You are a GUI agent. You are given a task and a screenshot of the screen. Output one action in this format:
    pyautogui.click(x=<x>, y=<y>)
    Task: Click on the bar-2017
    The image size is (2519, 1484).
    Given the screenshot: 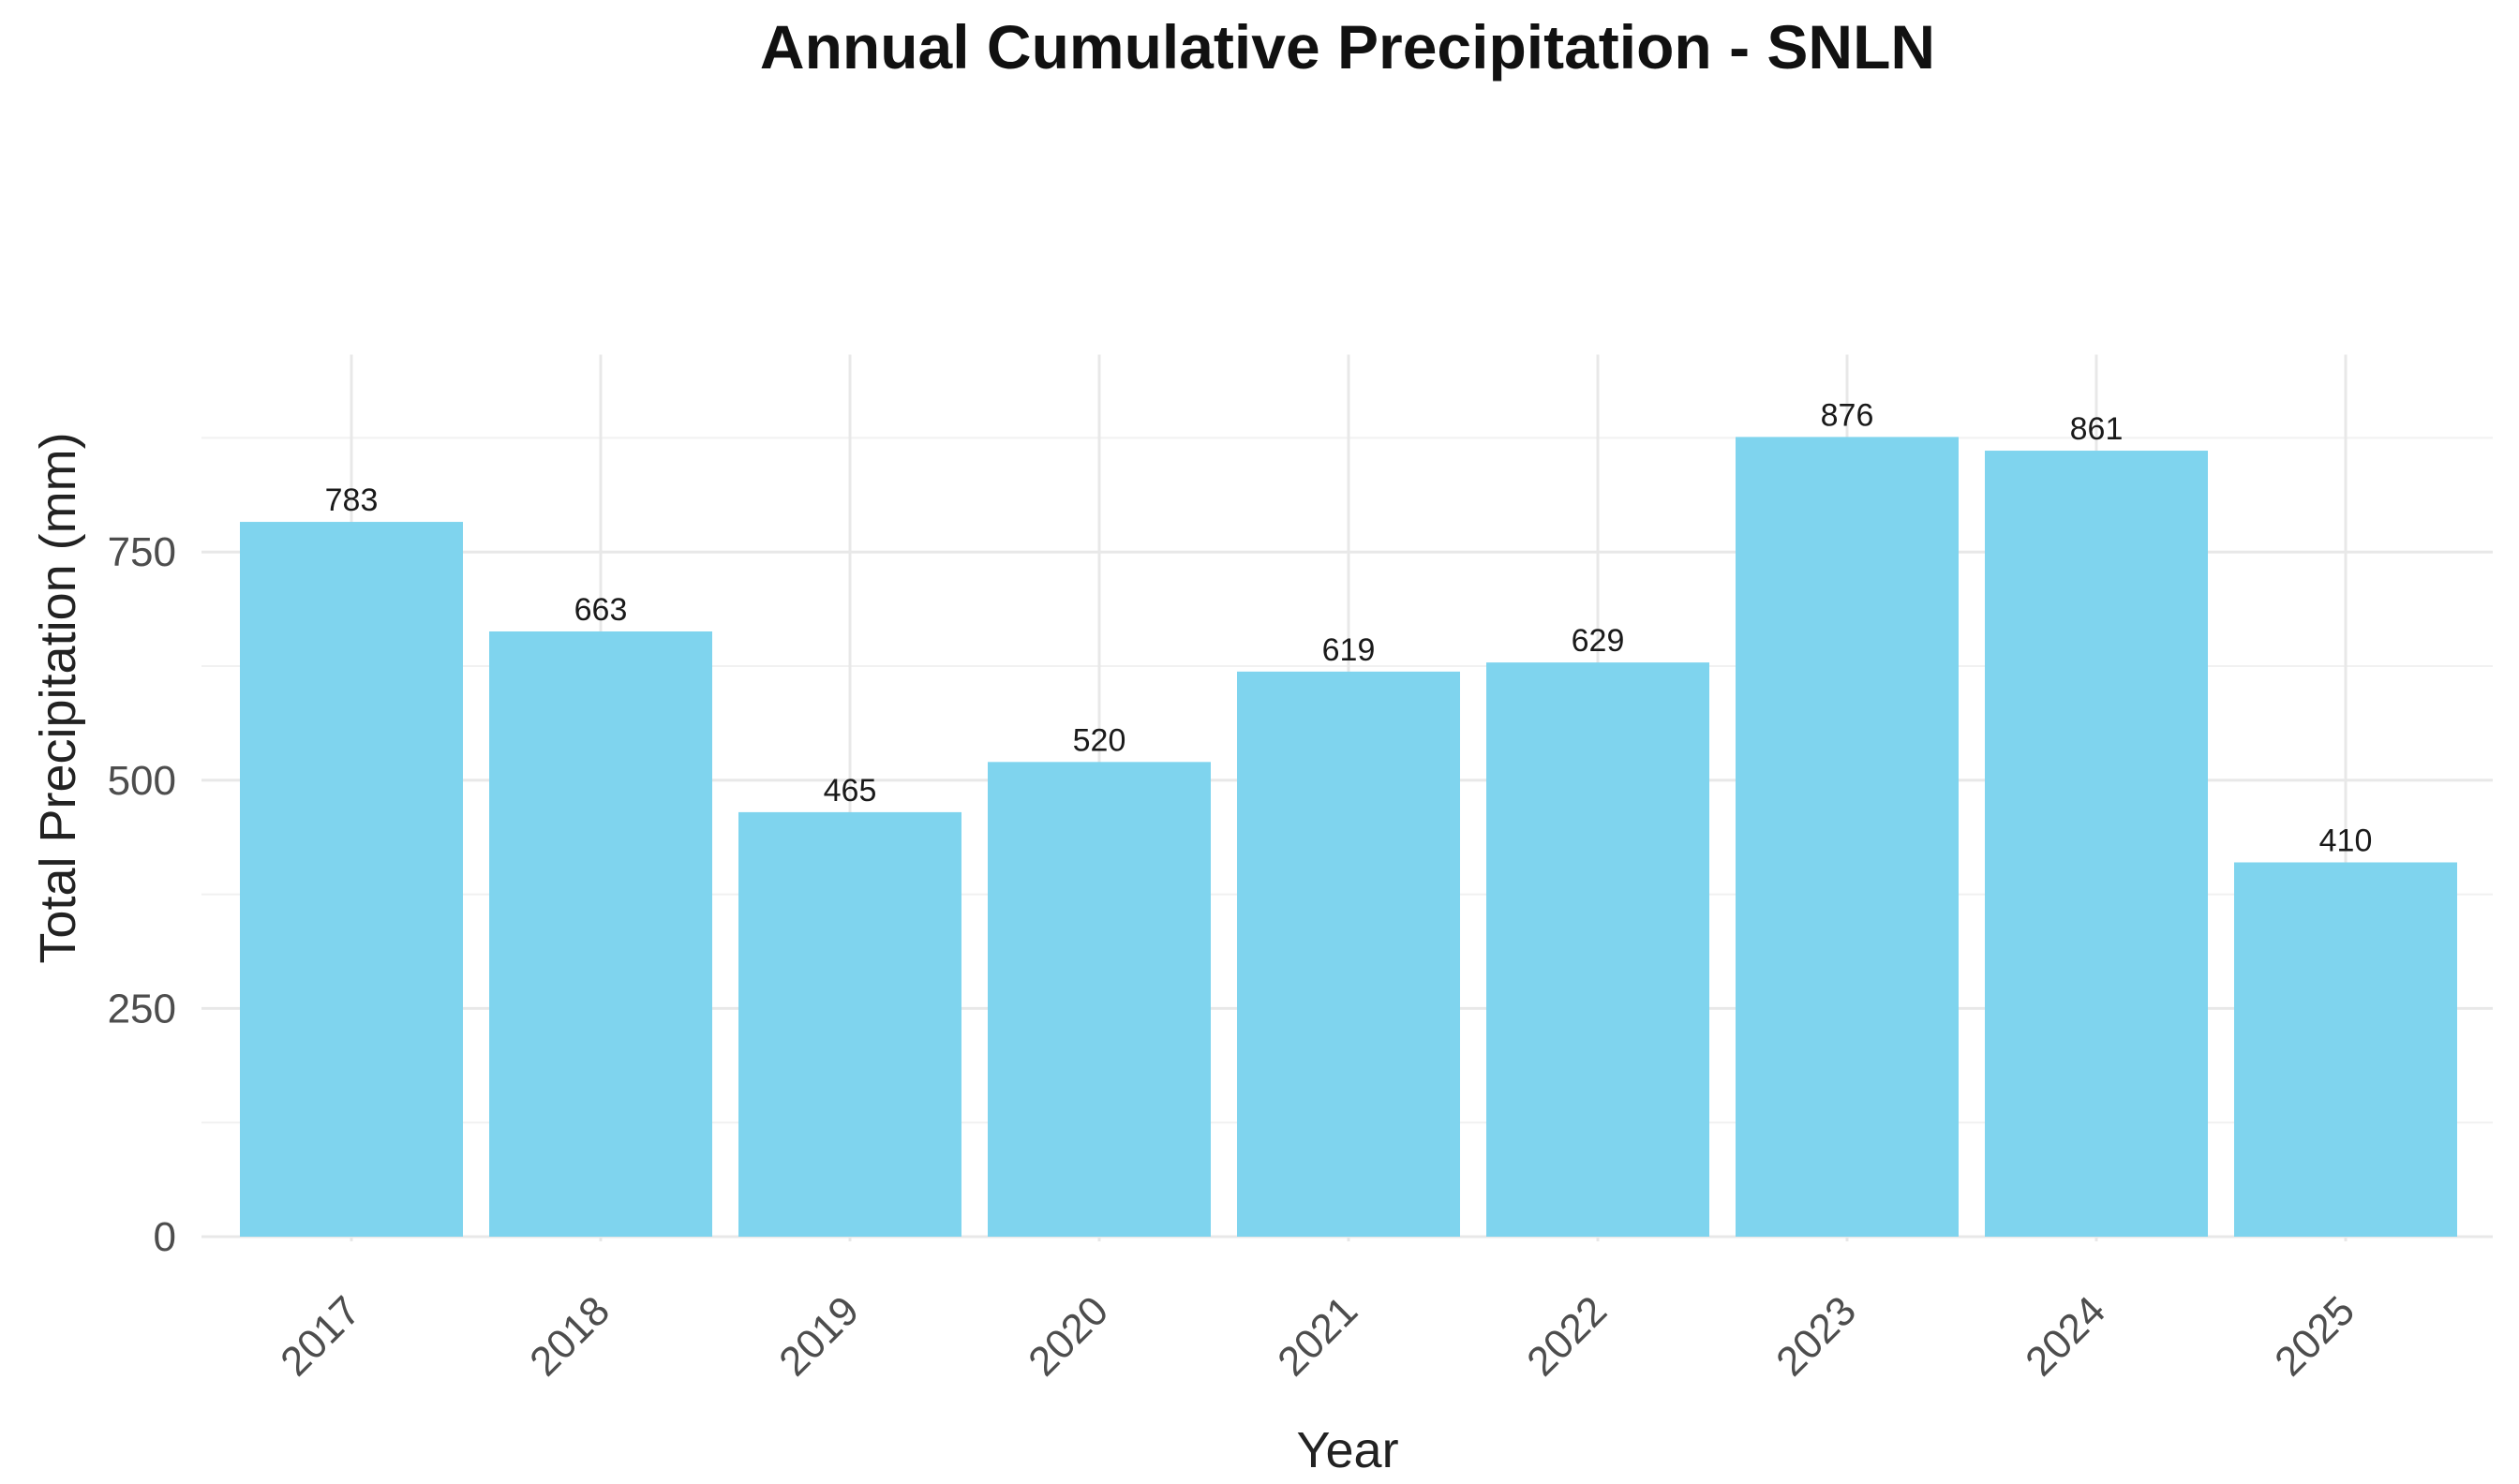 What is the action you would take?
    pyautogui.click(x=351, y=879)
    